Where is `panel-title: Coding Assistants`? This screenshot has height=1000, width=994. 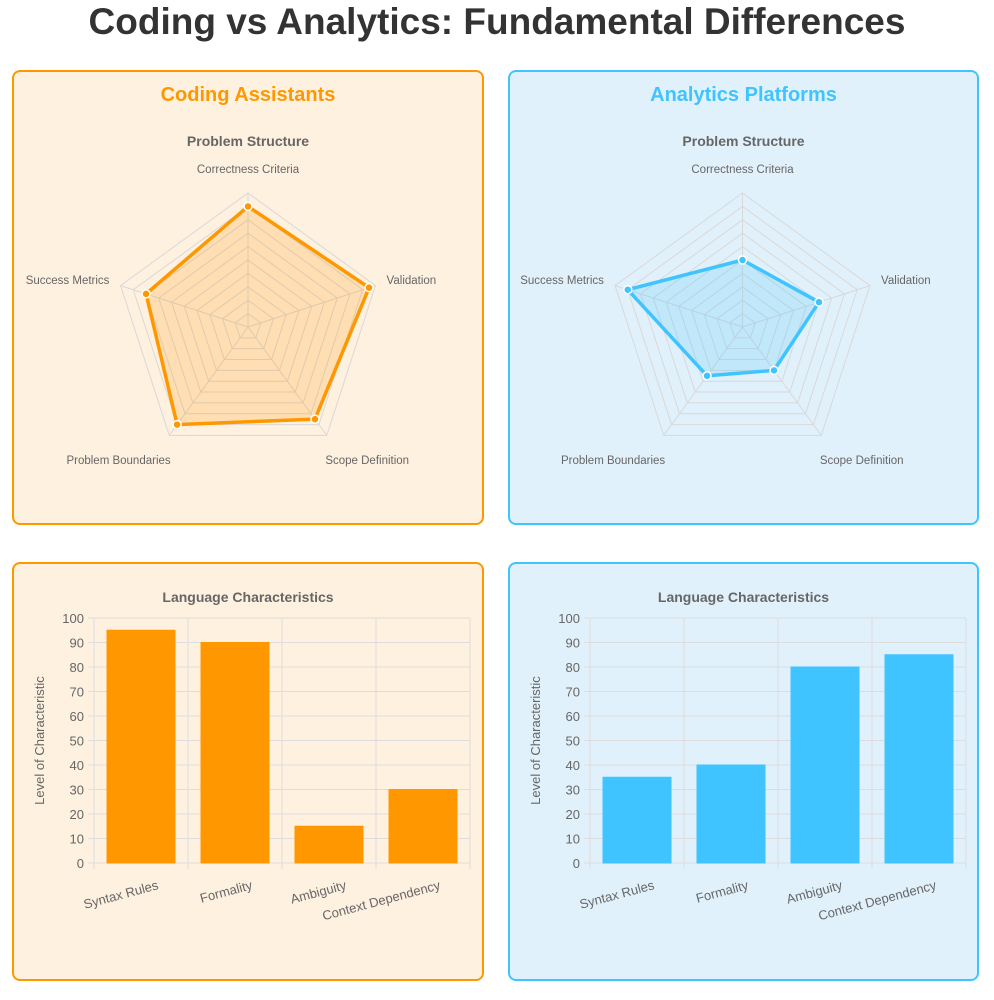
panel-title: Coding Assistants is located at coordinates (248, 95).